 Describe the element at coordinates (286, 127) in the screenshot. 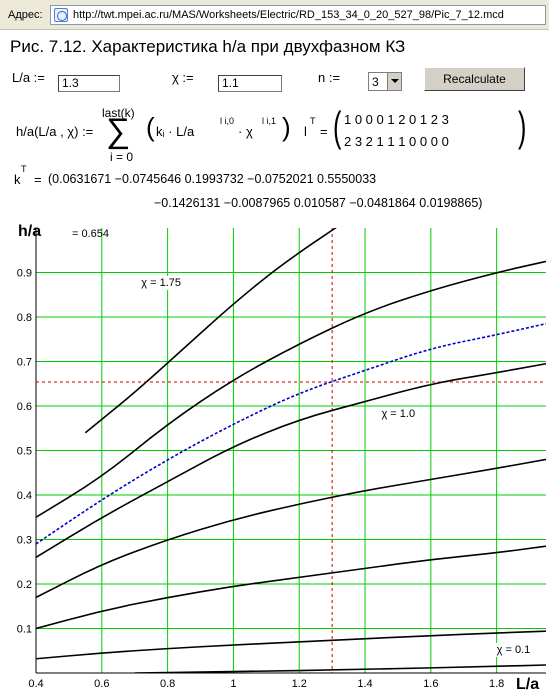

I see `paren-right: )` at that location.